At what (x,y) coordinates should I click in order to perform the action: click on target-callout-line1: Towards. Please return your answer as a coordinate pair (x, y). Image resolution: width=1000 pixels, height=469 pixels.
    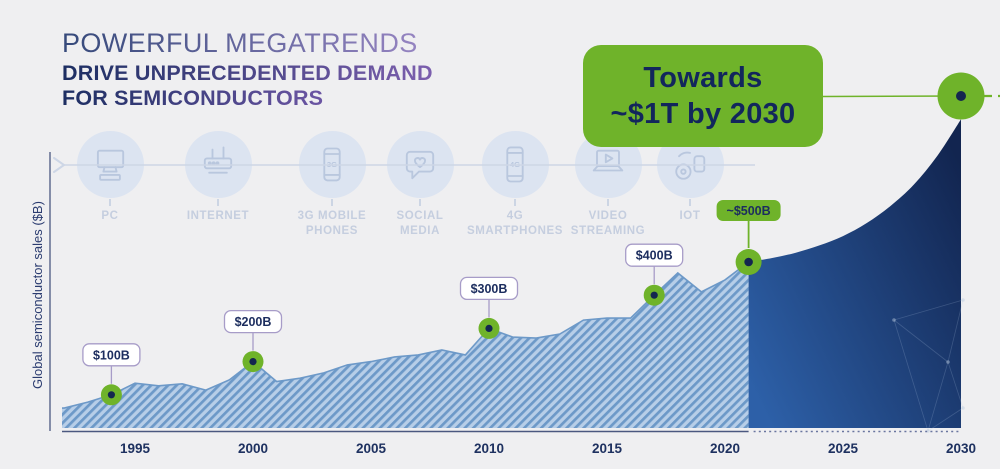
    Looking at the image, I should click on (703, 78).